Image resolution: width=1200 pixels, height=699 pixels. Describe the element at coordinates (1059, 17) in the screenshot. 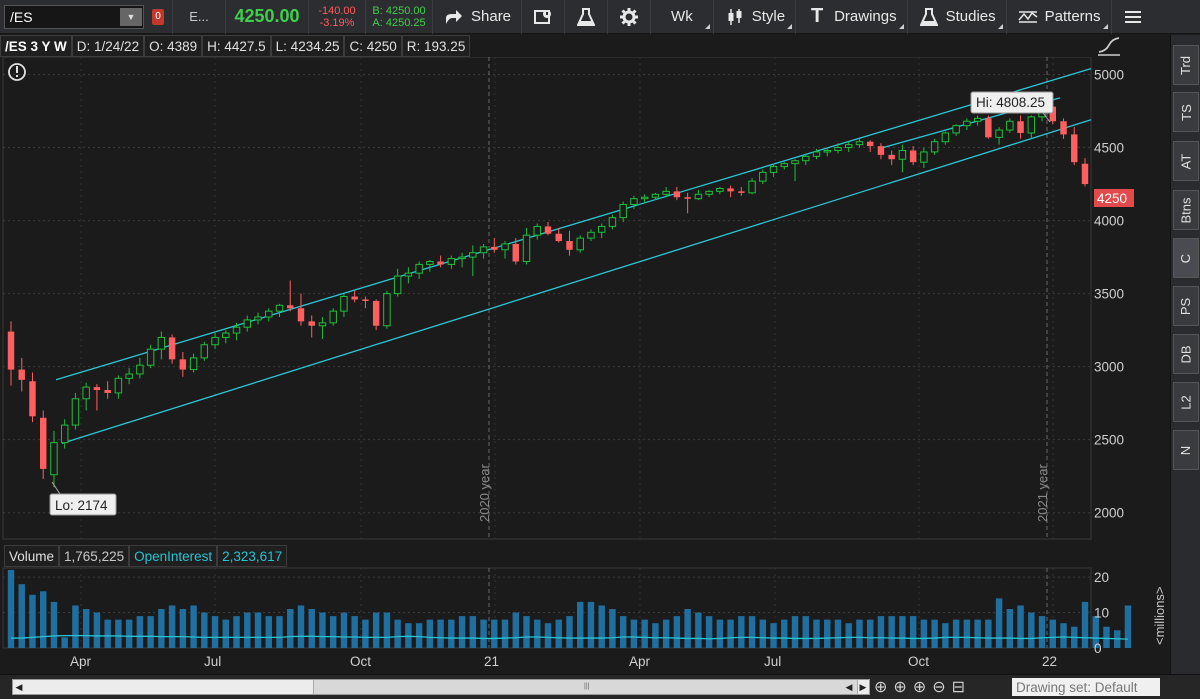

I see `patterns-button: Patterns` at that location.